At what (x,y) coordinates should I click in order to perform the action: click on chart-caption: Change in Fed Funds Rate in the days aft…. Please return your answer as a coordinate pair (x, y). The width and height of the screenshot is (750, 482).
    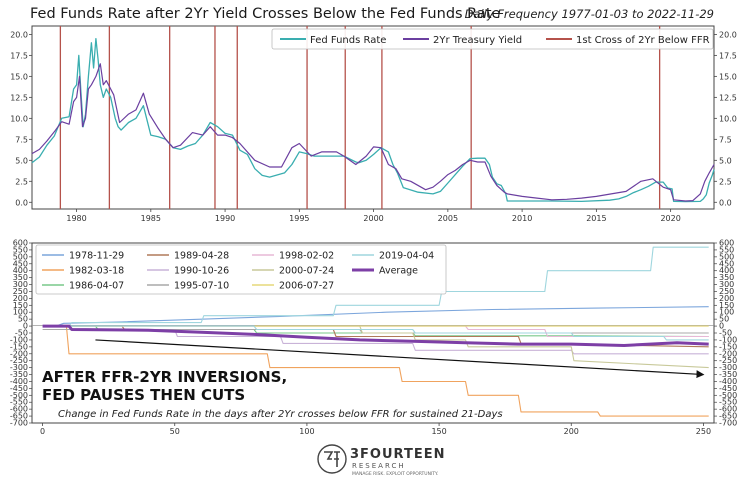
    Looking at the image, I should click on (280, 414).